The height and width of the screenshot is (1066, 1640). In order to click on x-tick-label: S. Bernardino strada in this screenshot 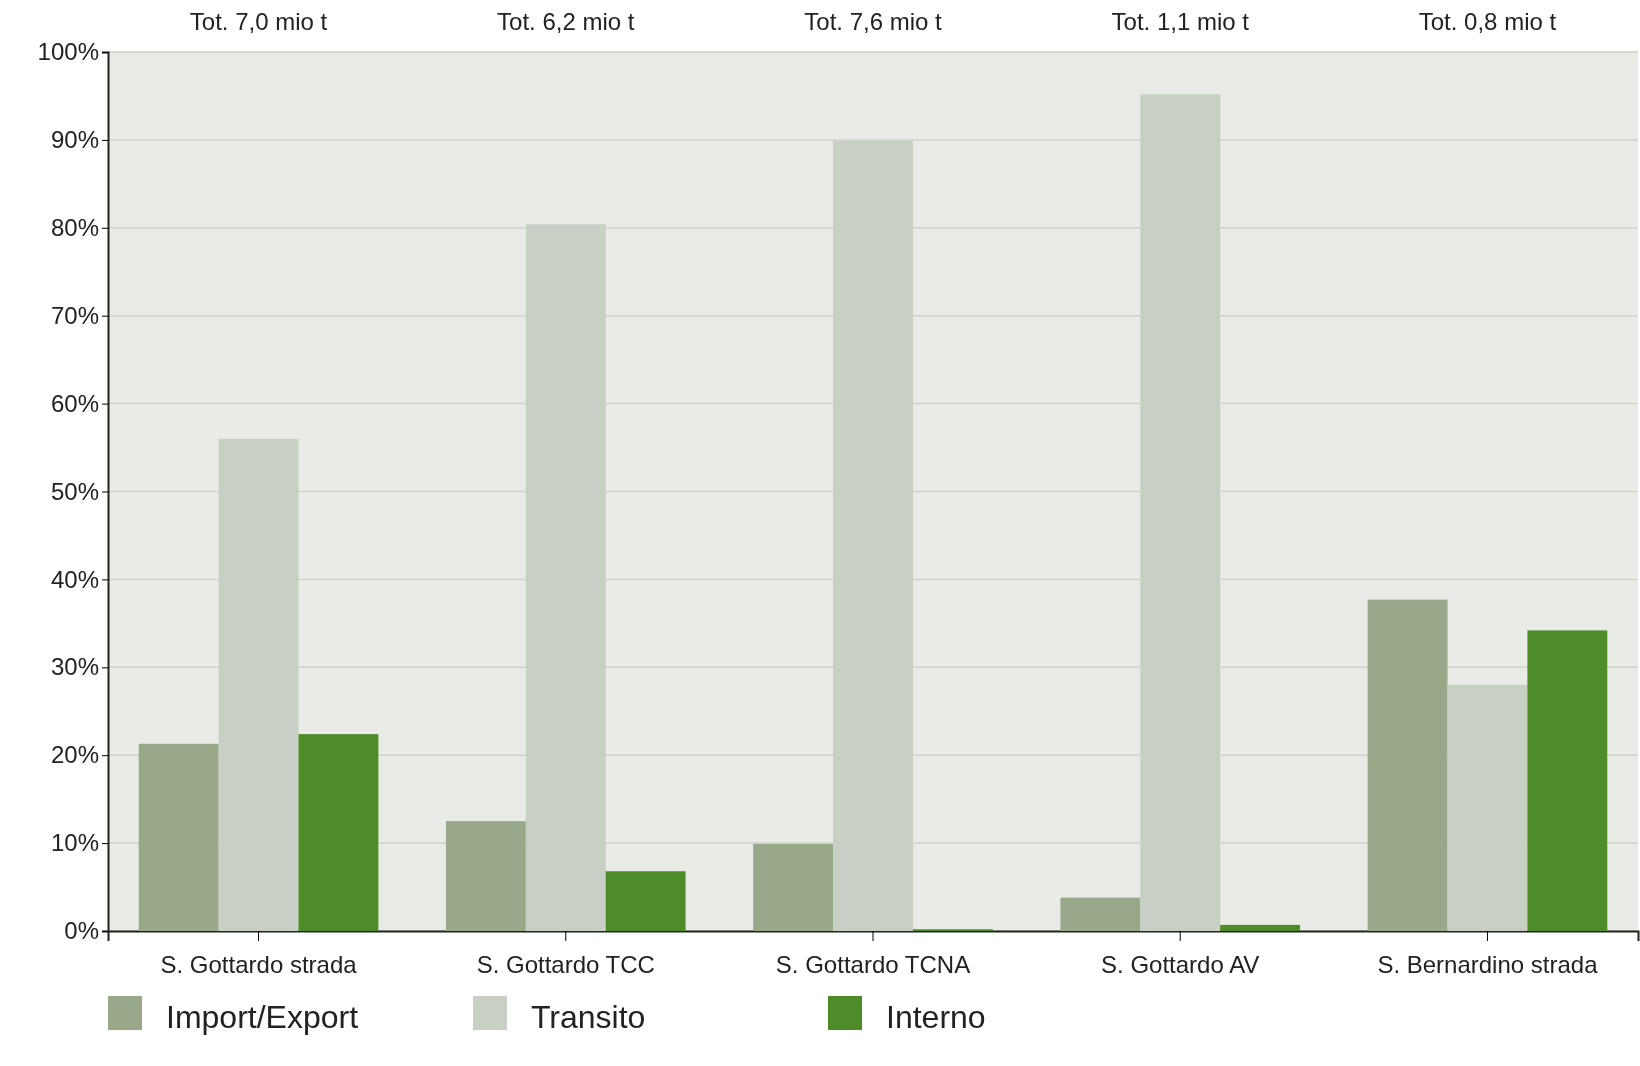, I will do `click(1488, 964)`.